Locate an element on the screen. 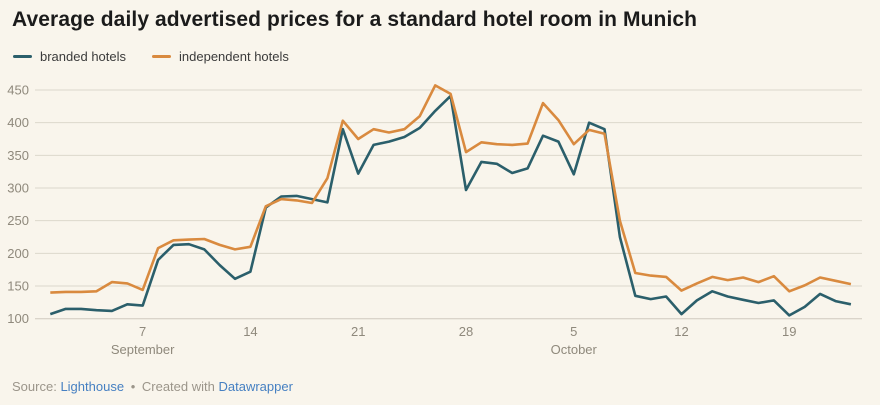  legend: branded hotels independent hotels is located at coordinates (151, 56).